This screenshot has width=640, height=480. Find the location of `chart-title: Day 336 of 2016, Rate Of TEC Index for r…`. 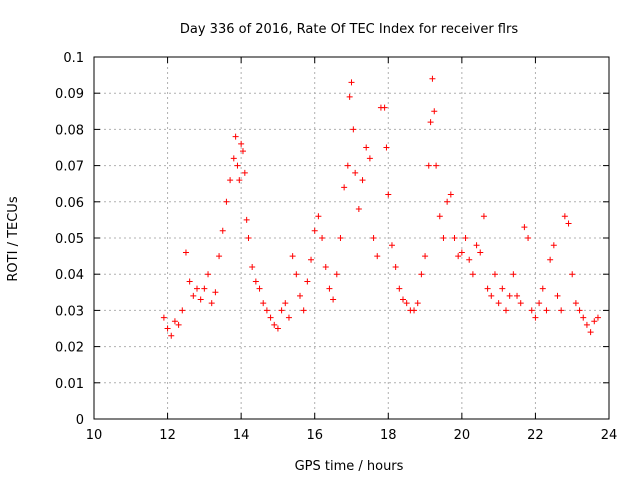

chart-title: Day 336 of 2016, Rate Of TEC Index for r… is located at coordinates (349, 29).